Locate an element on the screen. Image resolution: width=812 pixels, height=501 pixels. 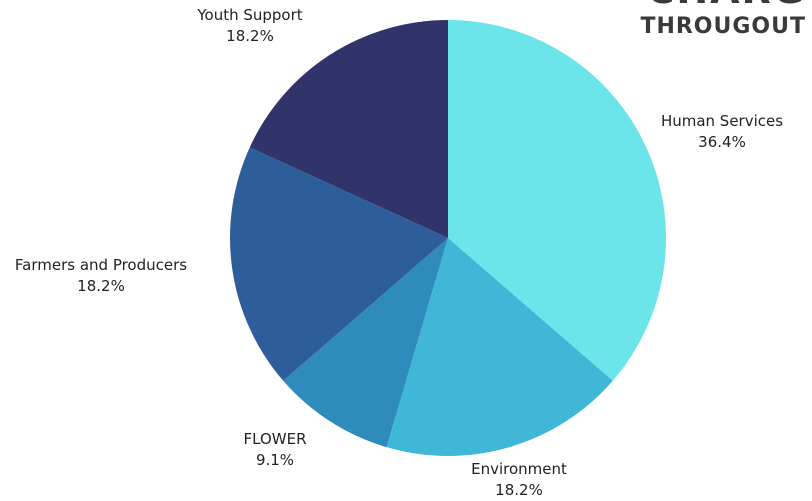
slice-percent: 36.4% is located at coordinates (722, 142).